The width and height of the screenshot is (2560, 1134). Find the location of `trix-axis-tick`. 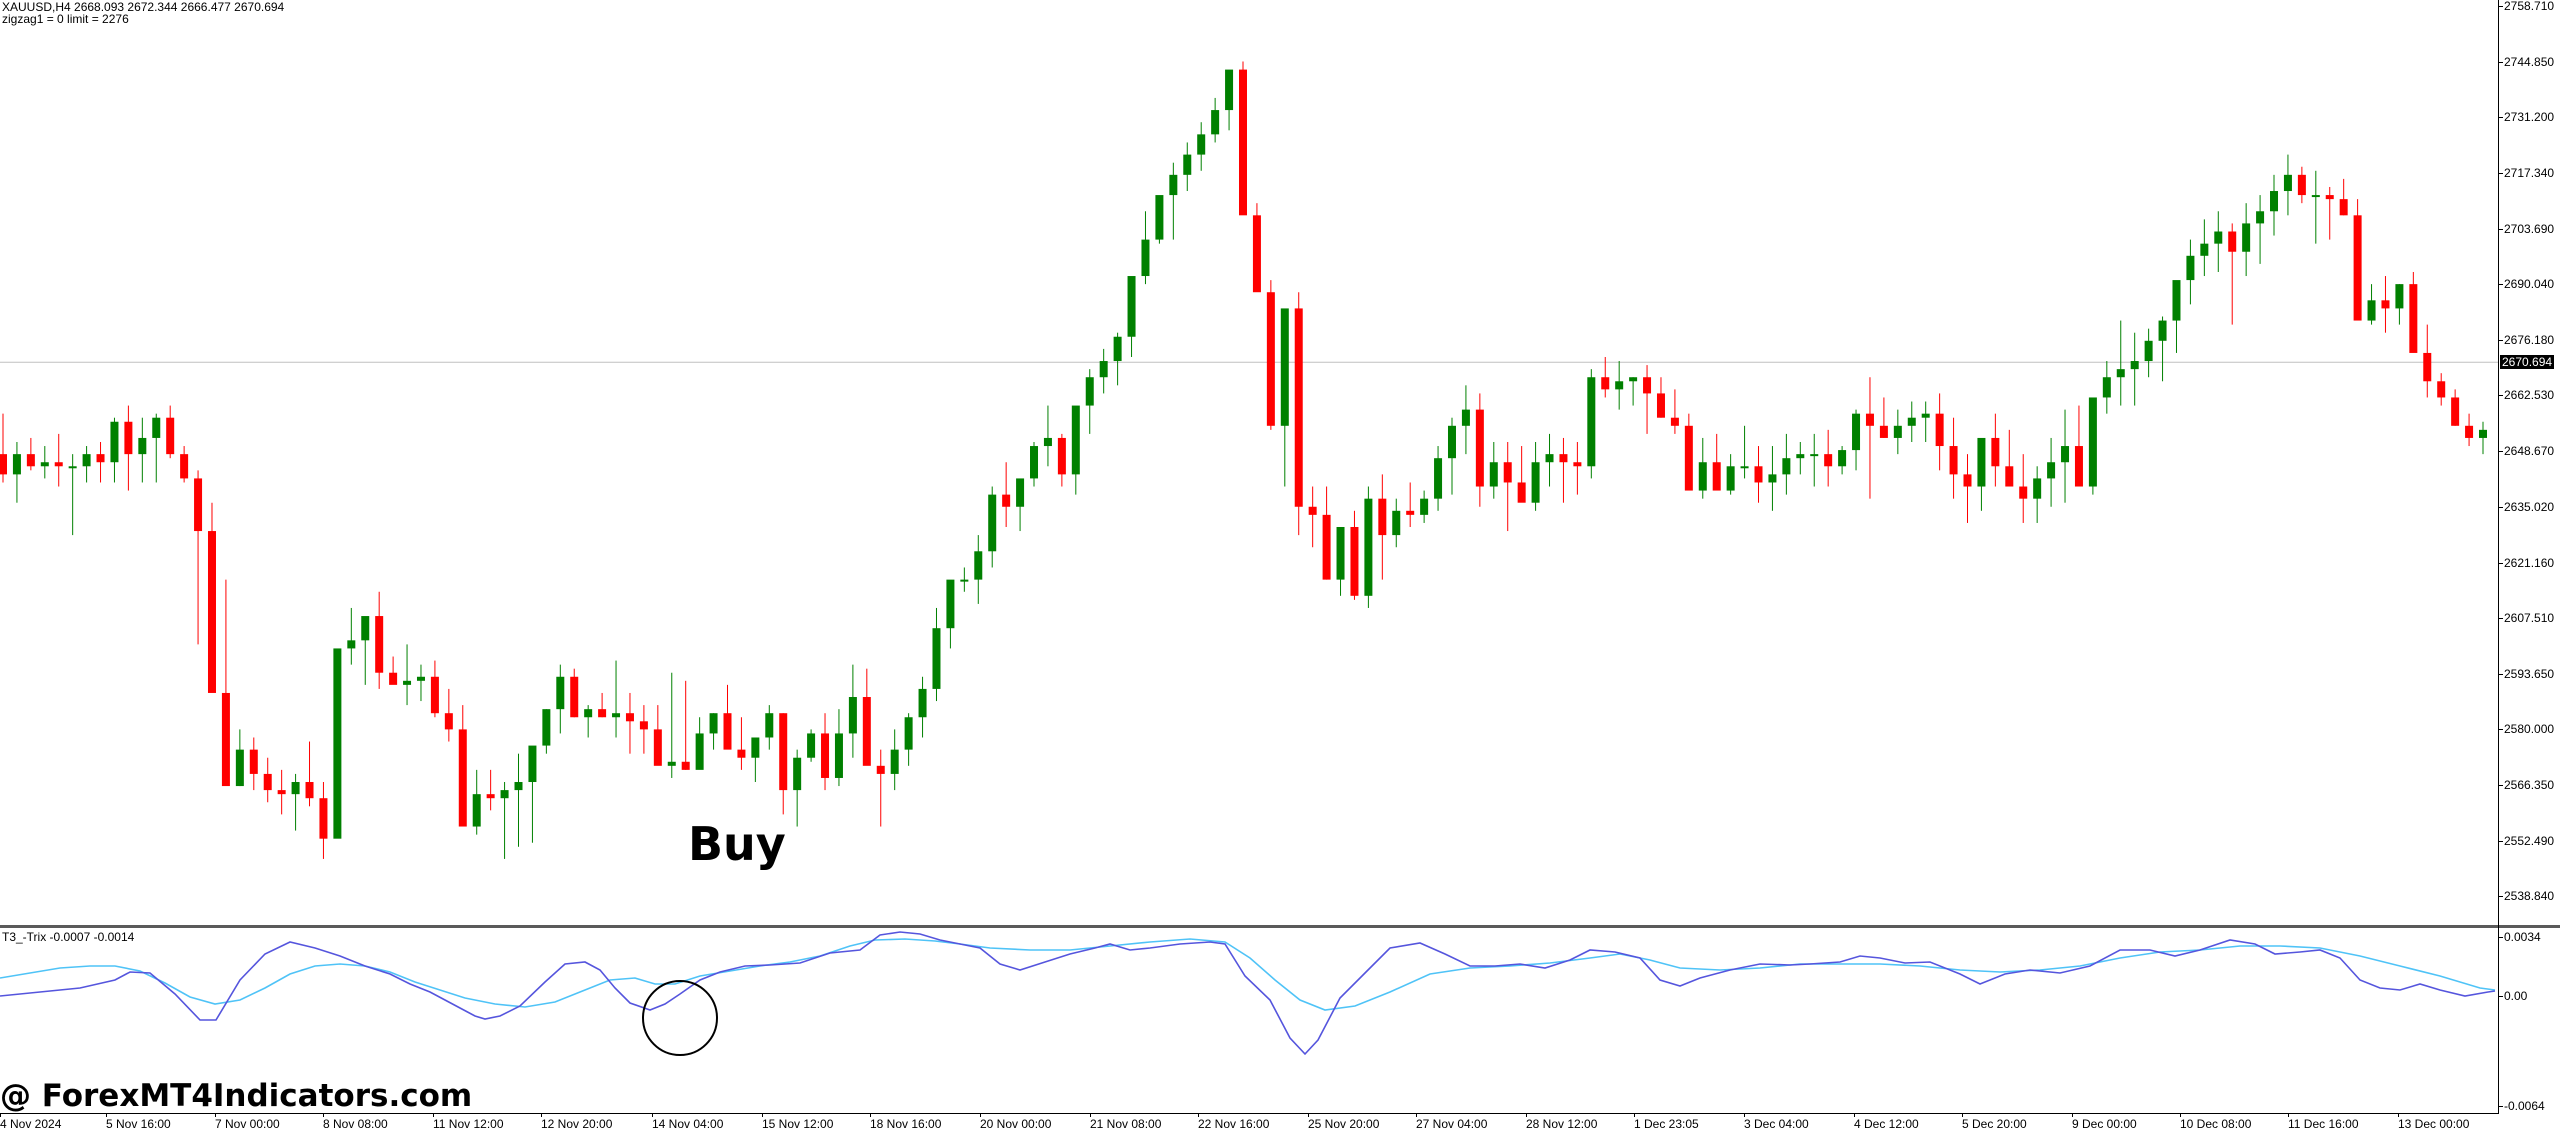

trix-axis-tick is located at coordinates (2500, 996).